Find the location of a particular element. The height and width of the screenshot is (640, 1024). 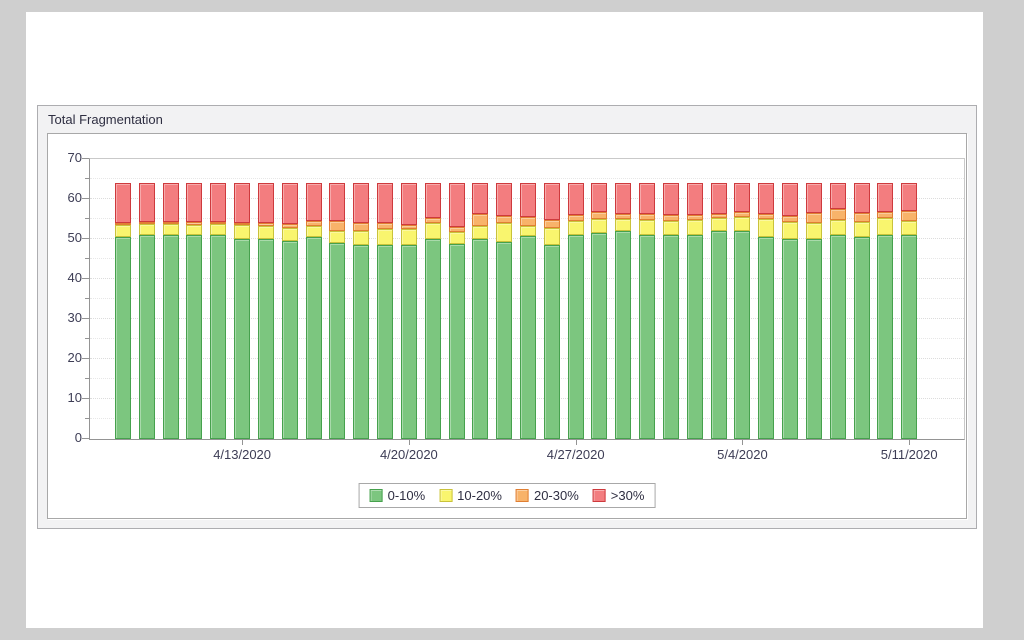

legend-item-0-10%: 0-10% is located at coordinates (397, 495).